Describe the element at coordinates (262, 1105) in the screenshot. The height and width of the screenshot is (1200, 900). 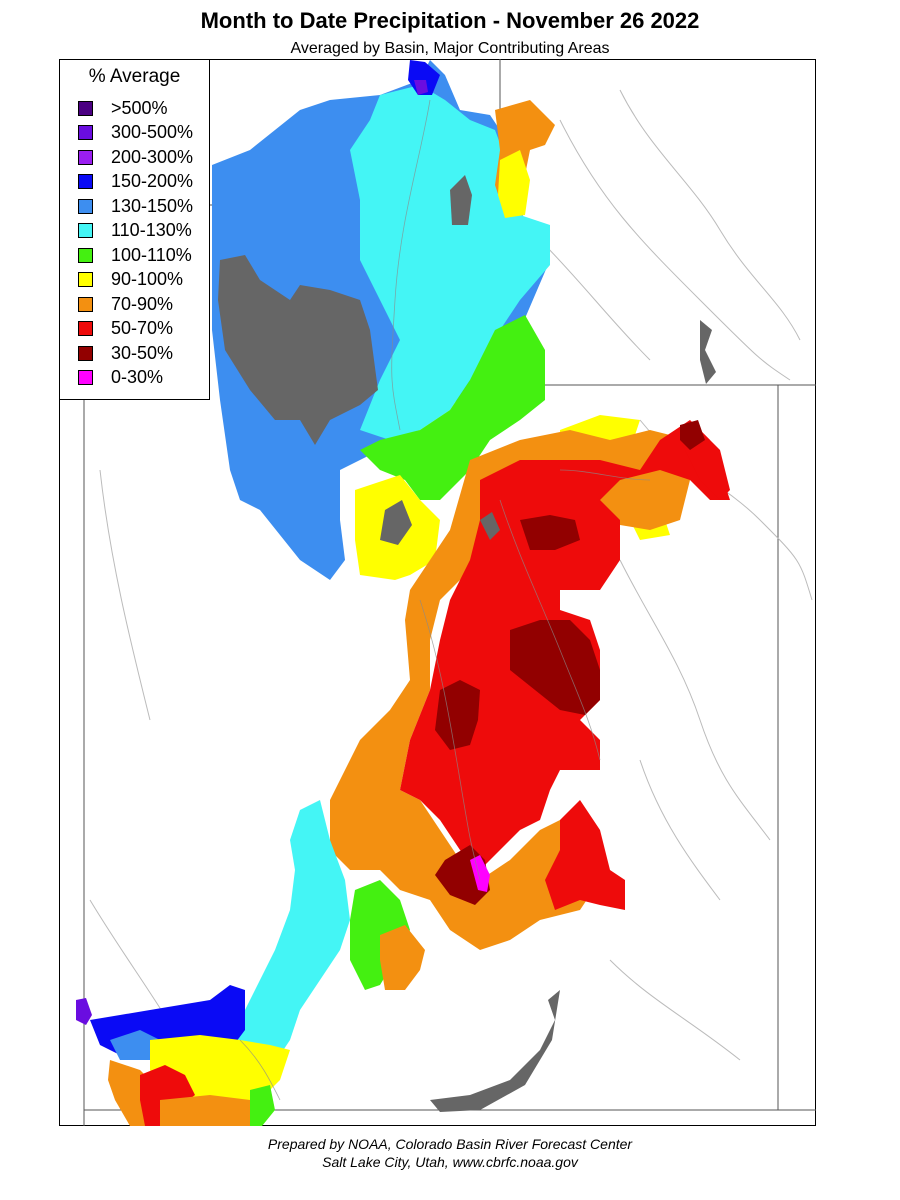
I see `basin-region-100-110-south-edge` at that location.